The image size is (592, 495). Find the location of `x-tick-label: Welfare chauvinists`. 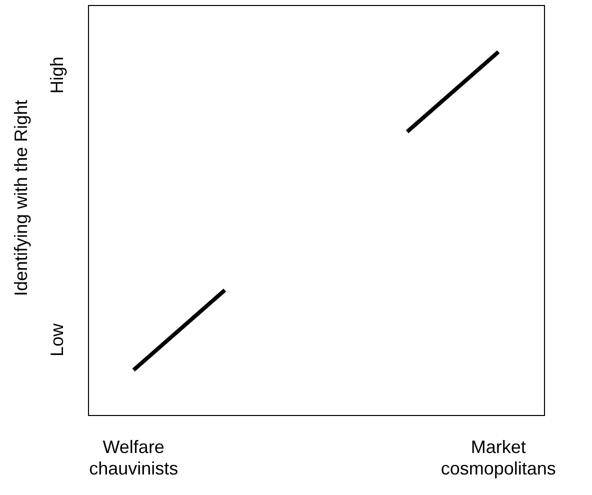

x-tick-label: Welfare chauvinists is located at coordinates (133, 457).